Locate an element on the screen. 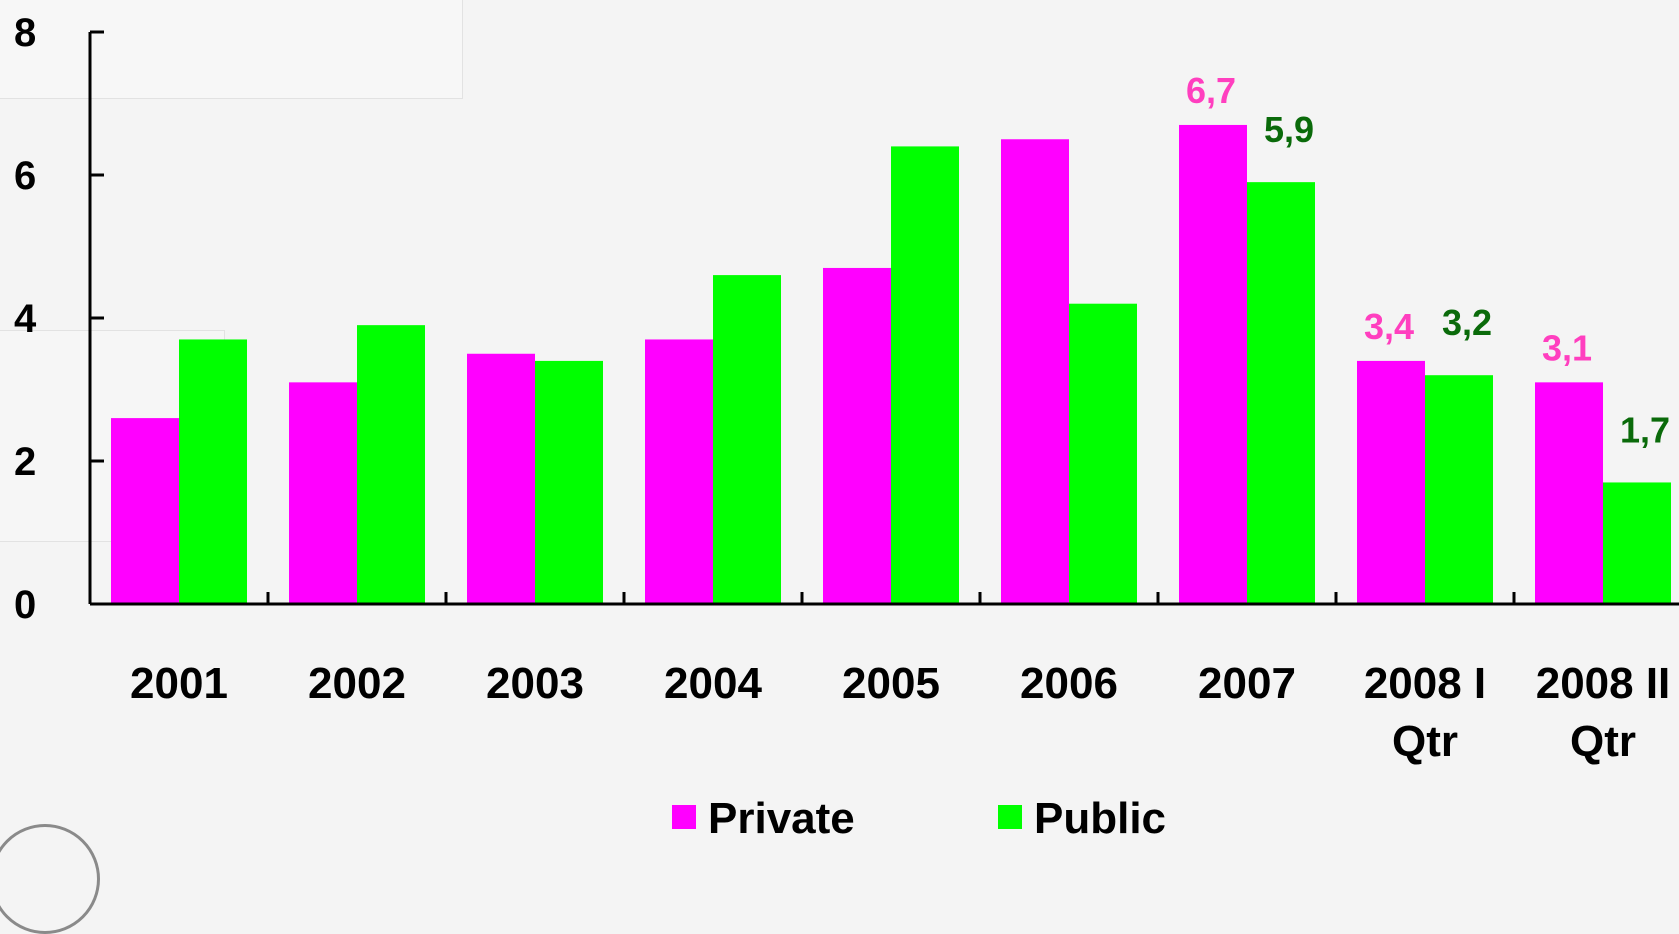 Image resolution: width=1679 pixels, height=934 pixels. legend-label-private: Private is located at coordinates (781, 817).